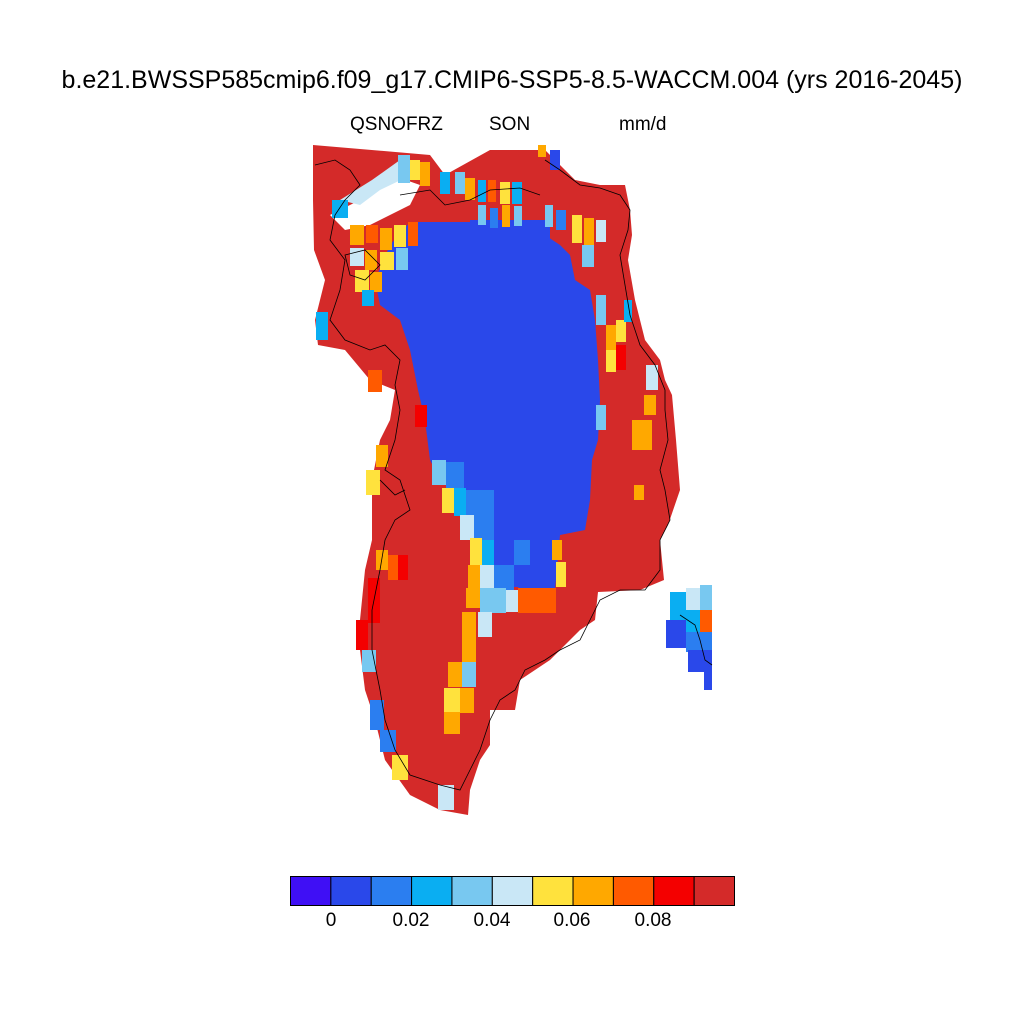  I want to click on variable-label: QSNOFRZ, so click(396, 124).